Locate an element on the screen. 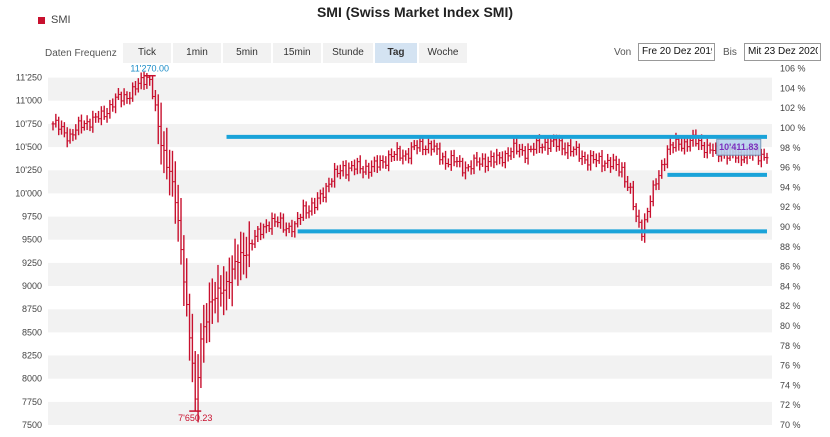  y2-tick-label: 106 % is located at coordinates (793, 69).